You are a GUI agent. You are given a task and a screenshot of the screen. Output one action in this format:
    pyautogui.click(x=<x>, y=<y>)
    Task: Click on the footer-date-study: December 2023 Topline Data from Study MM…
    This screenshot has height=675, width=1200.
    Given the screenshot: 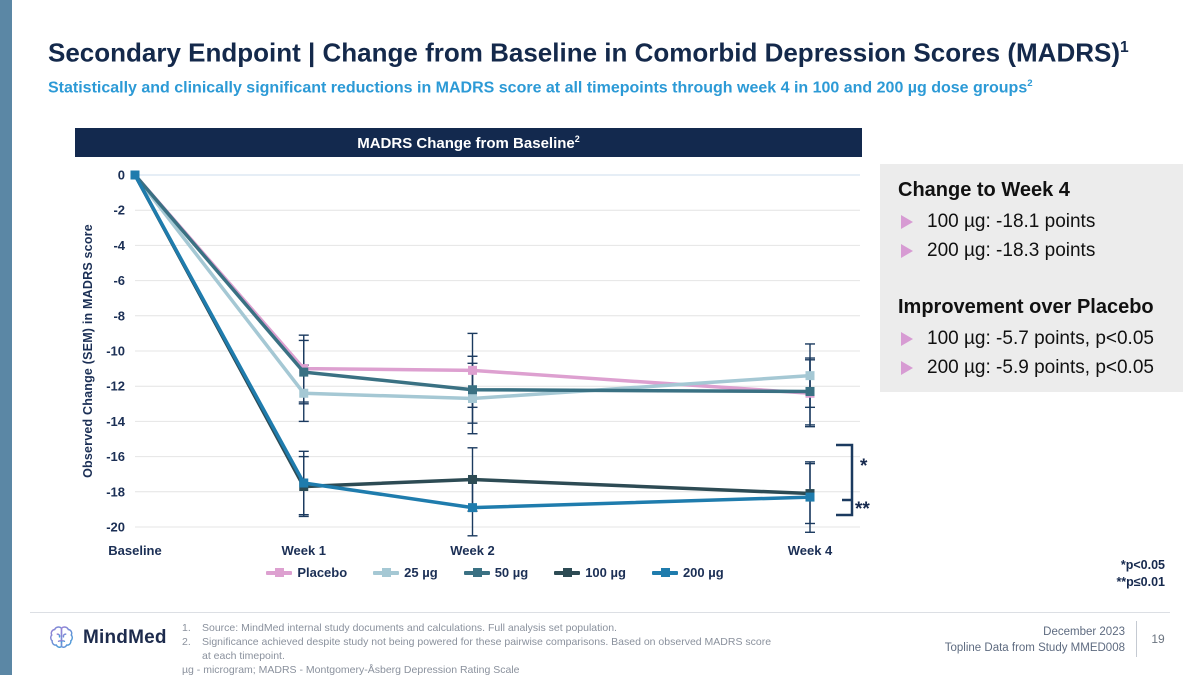 What is the action you would take?
    pyautogui.click(x=1015, y=640)
    